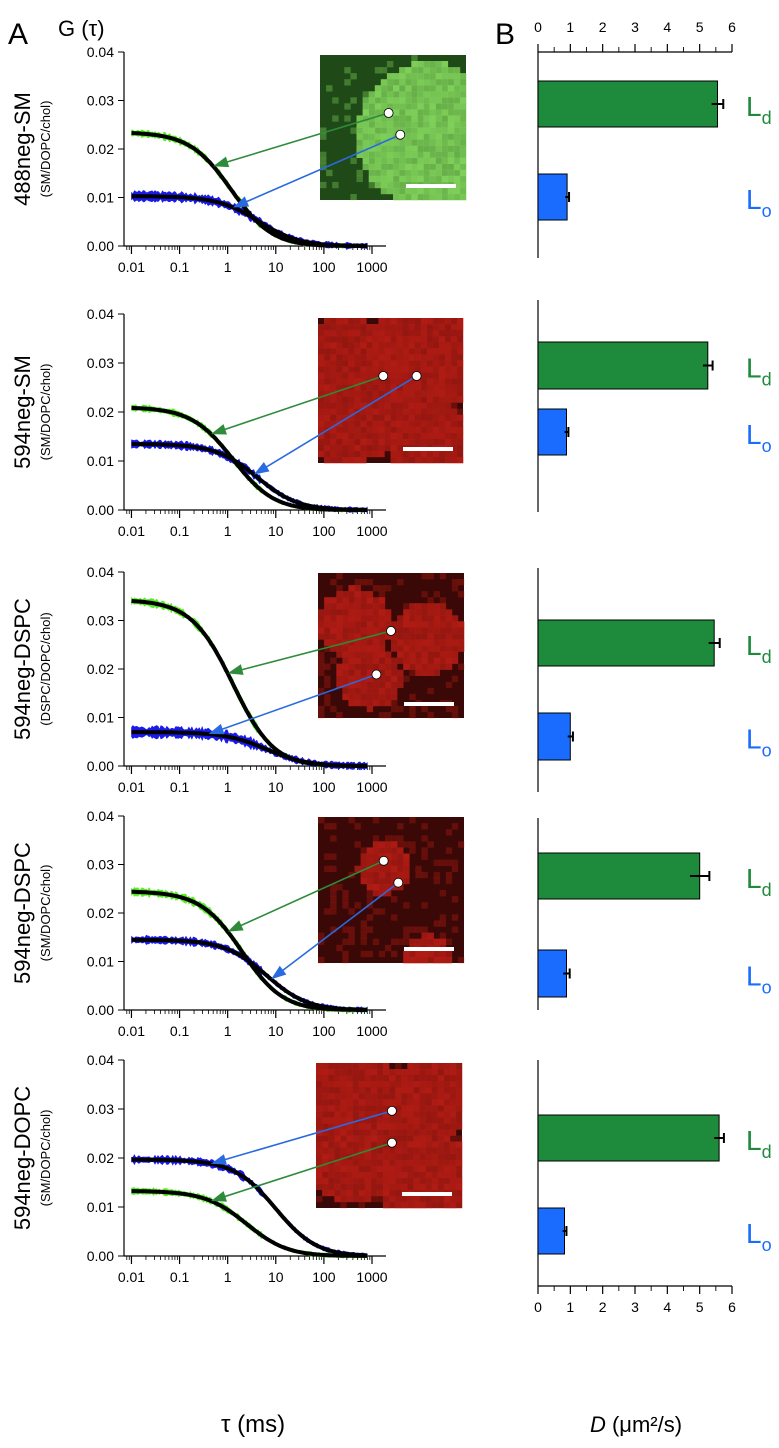 The height and width of the screenshot is (1448, 779). What do you see at coordinates (22, 1158) in the screenshot?
I see `row-label: 594neg-DOPC` at bounding box center [22, 1158].